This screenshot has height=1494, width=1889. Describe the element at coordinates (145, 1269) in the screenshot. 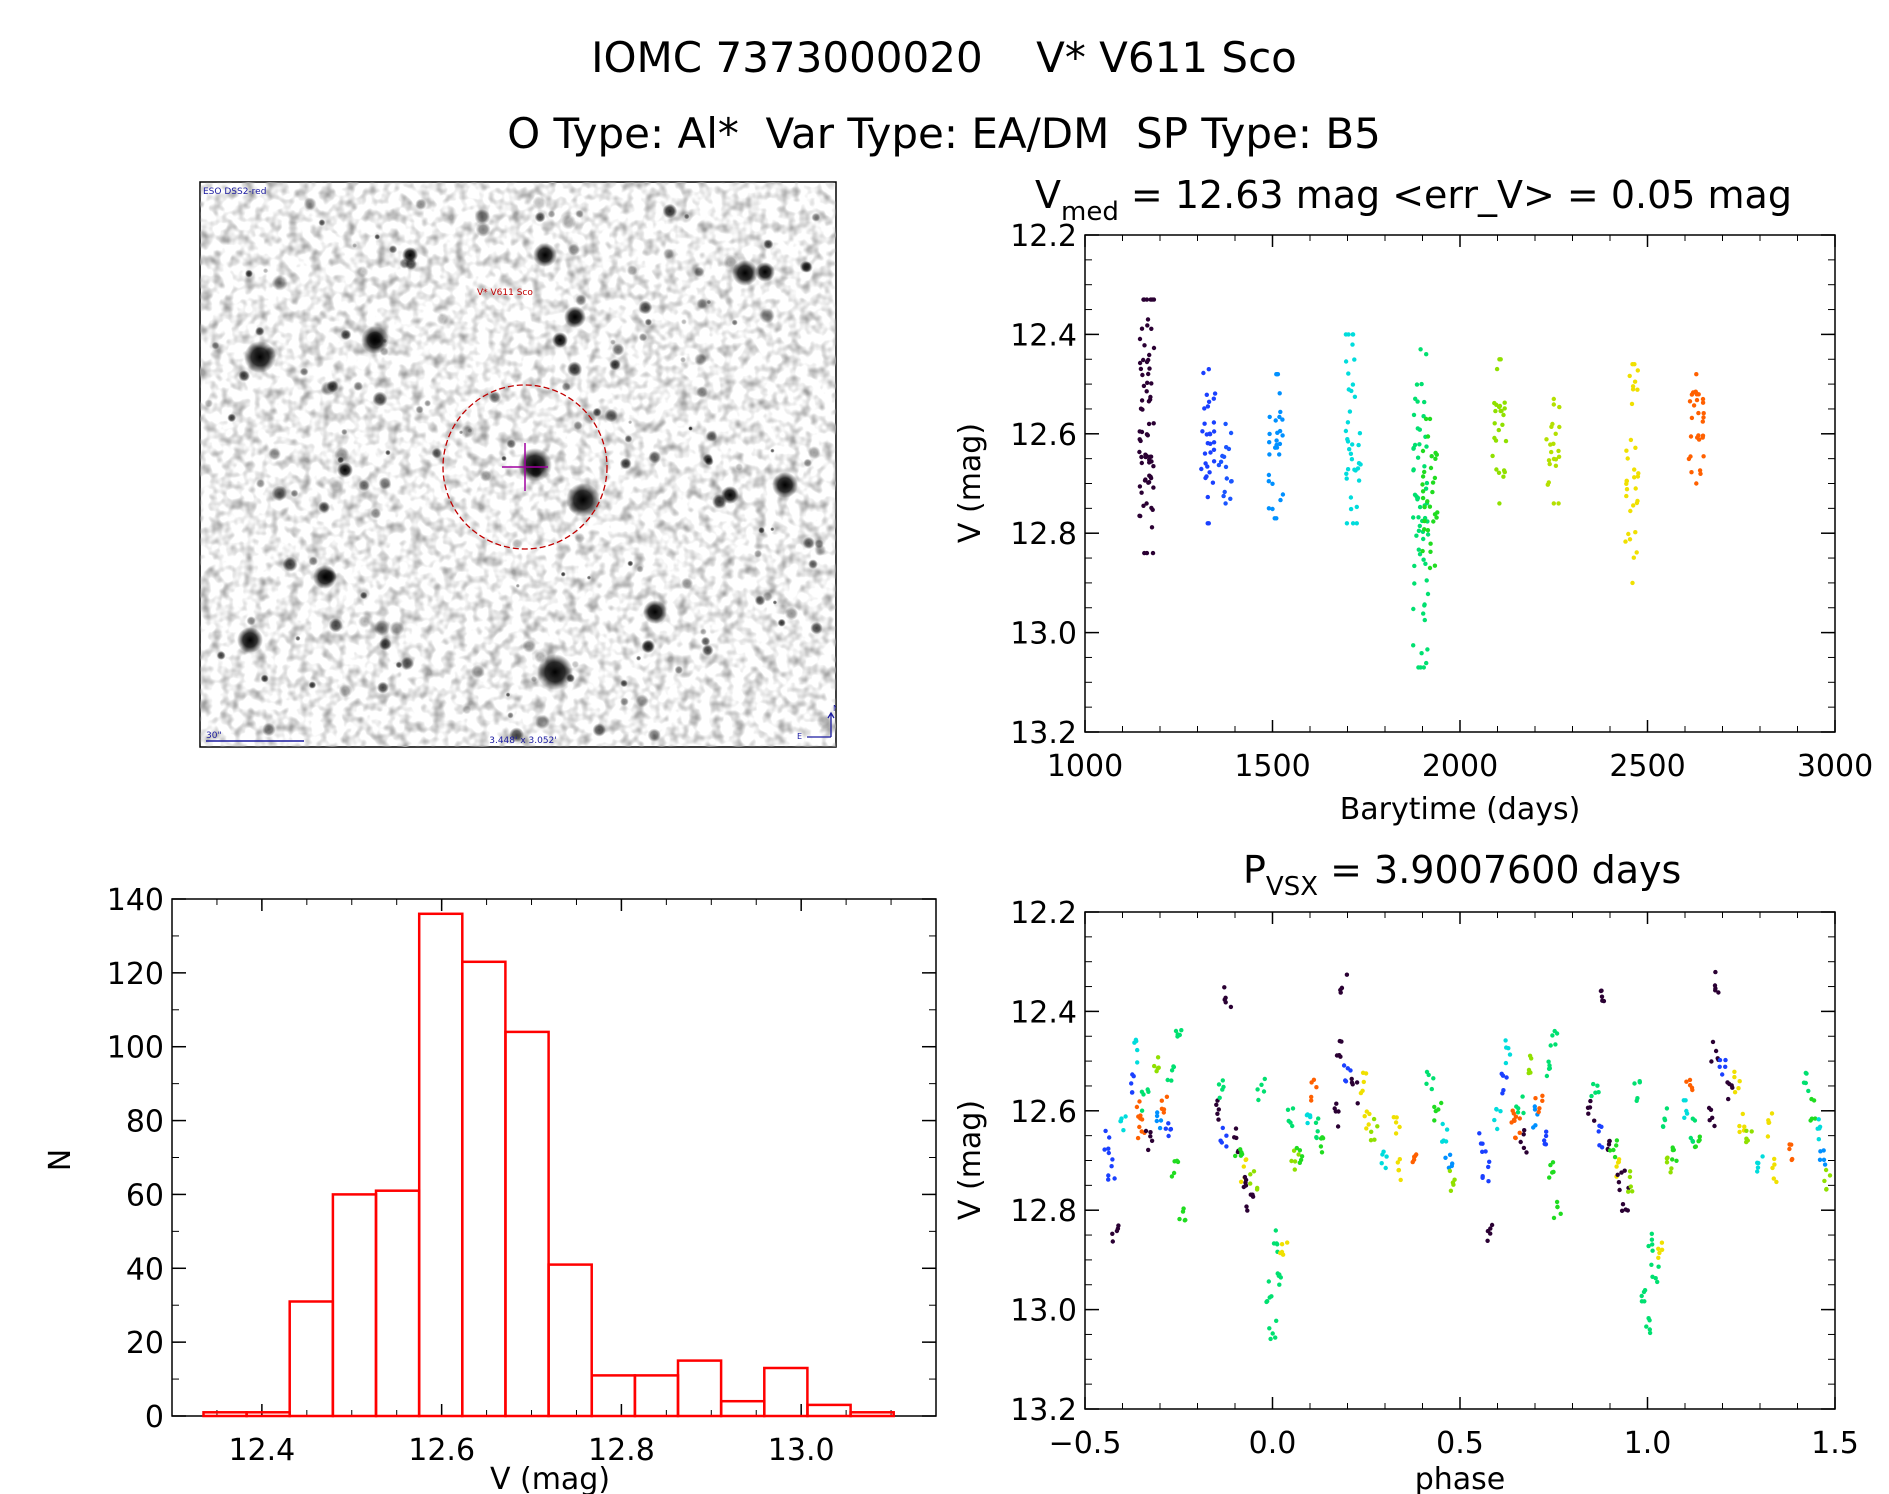

I see `histogram-ytick-label: 40` at that location.